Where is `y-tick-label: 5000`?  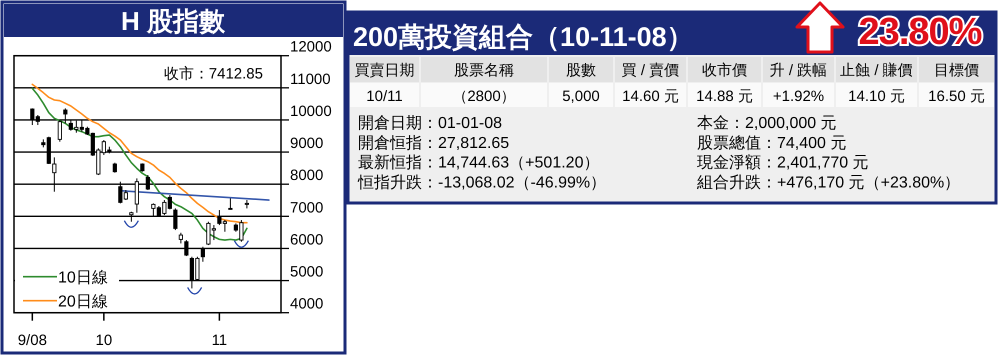
y-tick-label: 5000 is located at coordinates (307, 272).